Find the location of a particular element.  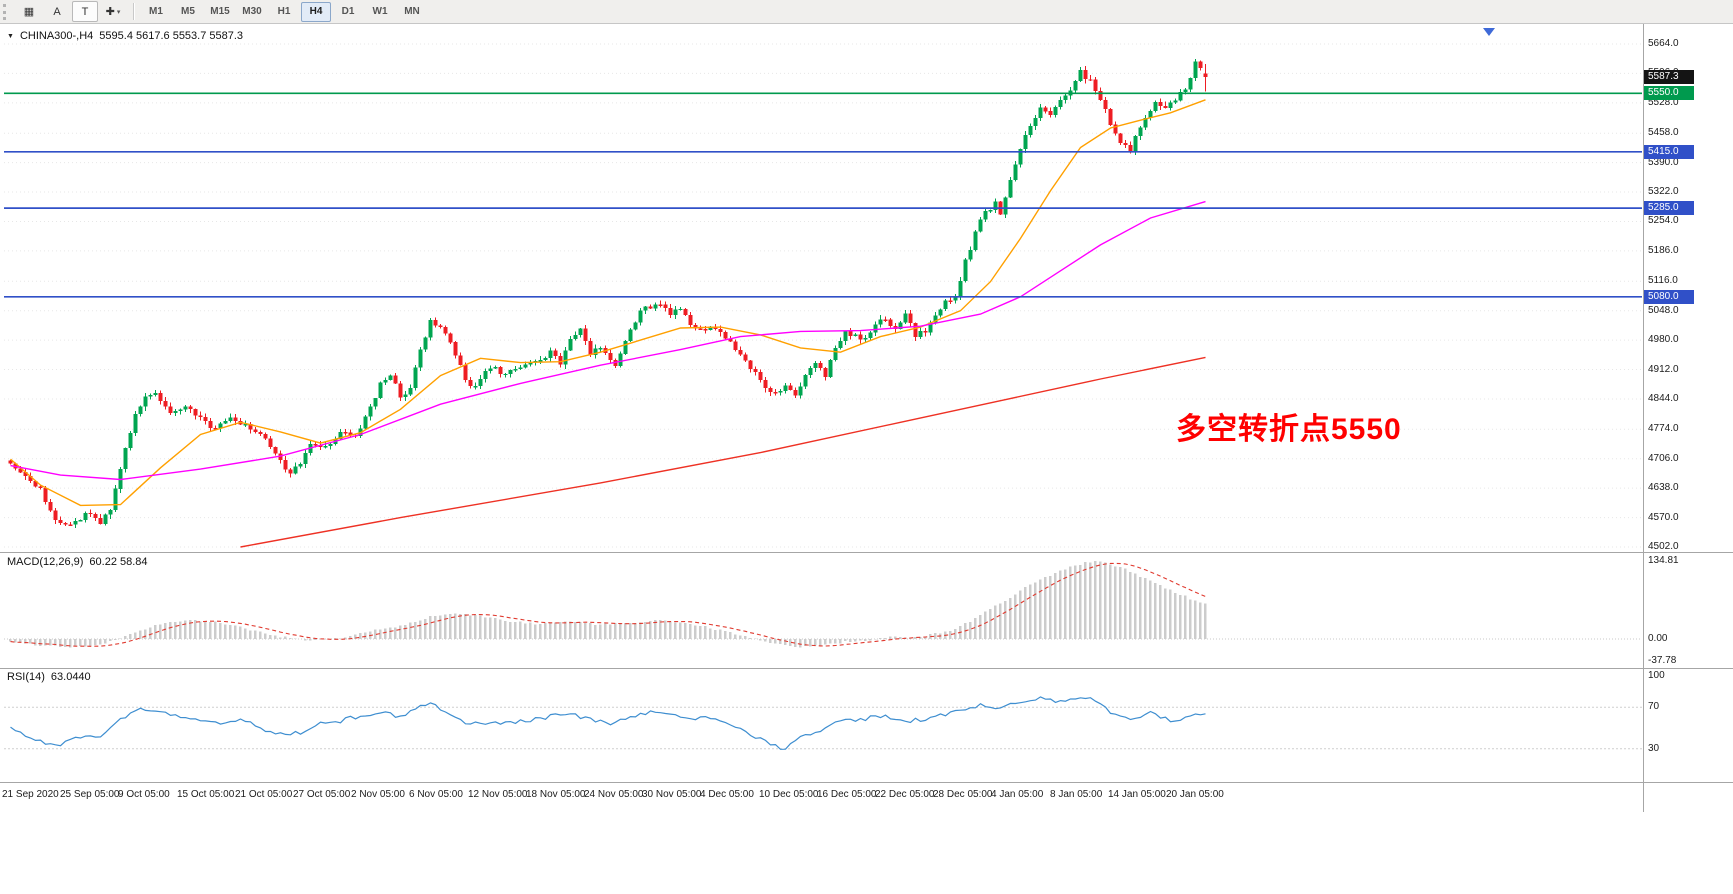

macd-signal-line is located at coordinates (608, 604).